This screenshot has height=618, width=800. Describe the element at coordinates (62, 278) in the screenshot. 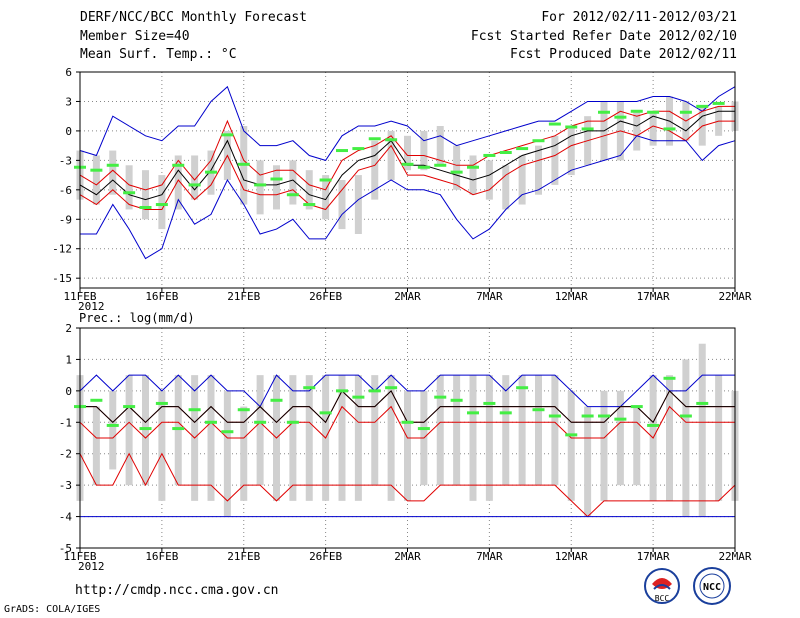

I see `y-tick-label: -15` at that location.